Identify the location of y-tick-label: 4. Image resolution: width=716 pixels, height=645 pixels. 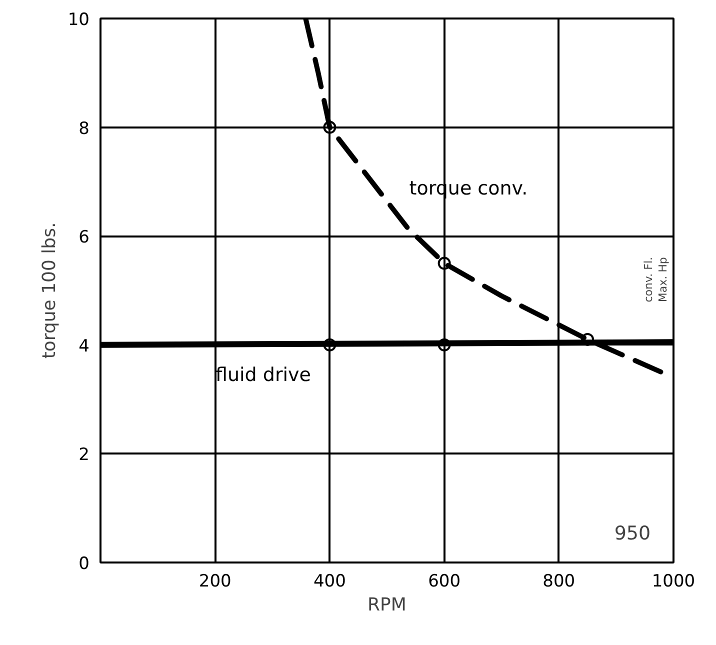
(84, 346).